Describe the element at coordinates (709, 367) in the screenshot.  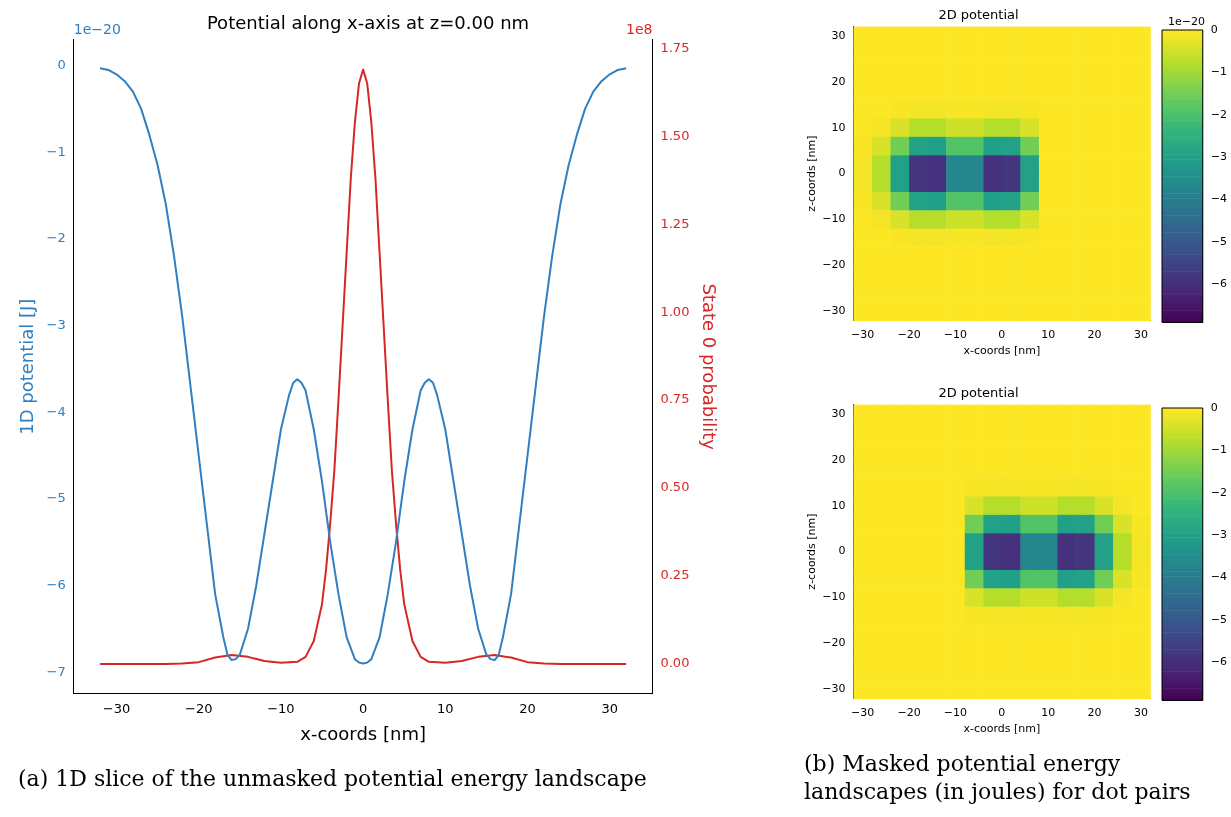
I see `y2-axis-title: State 0 probability` at that location.